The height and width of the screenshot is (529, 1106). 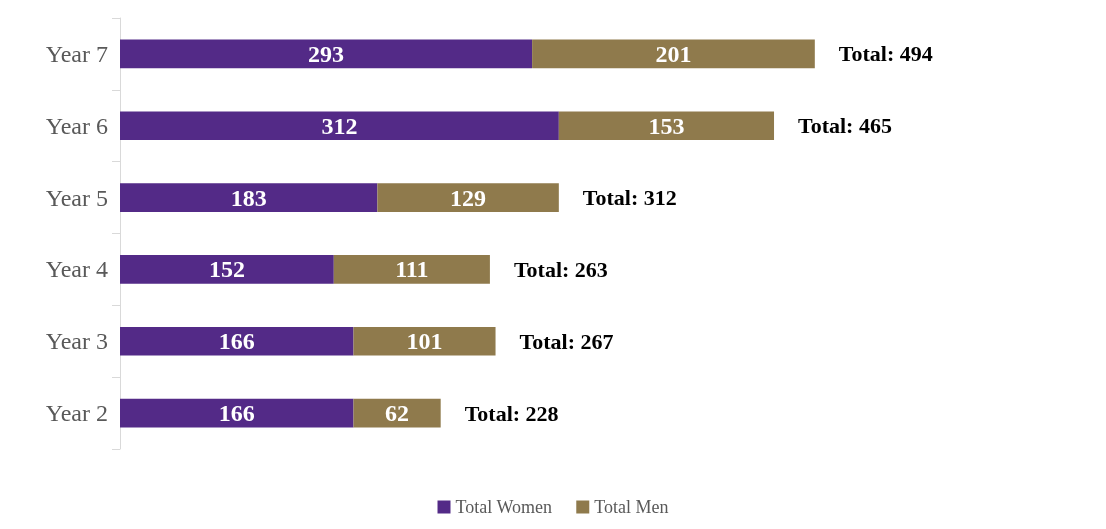 I want to click on total-label: Total: 228, so click(x=511, y=413).